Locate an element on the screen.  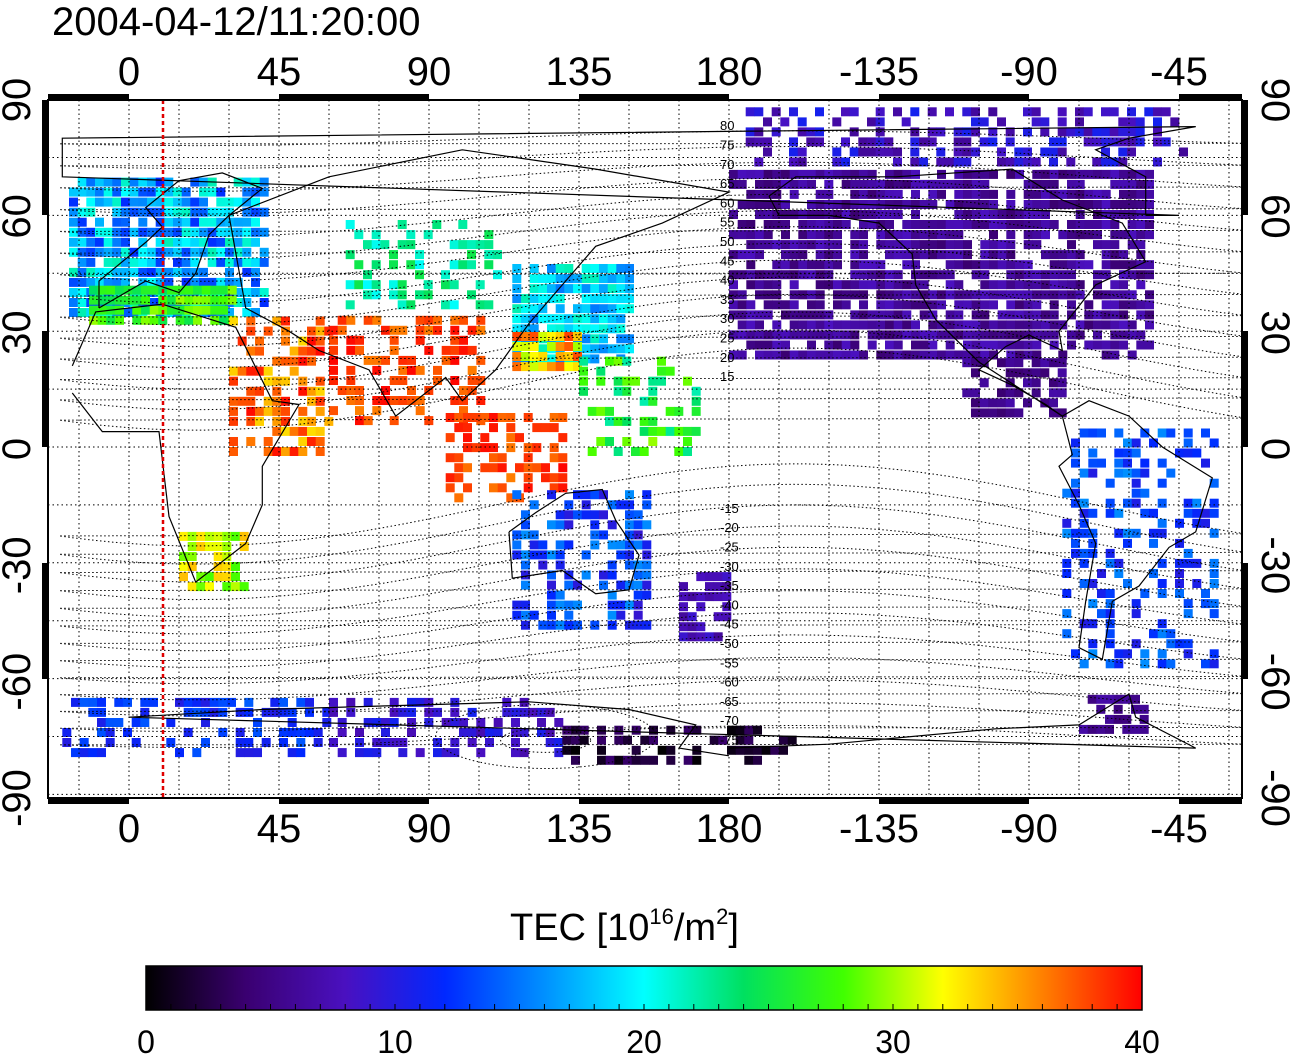
x-tick-label-bottom: 135 is located at coordinates (579, 829).